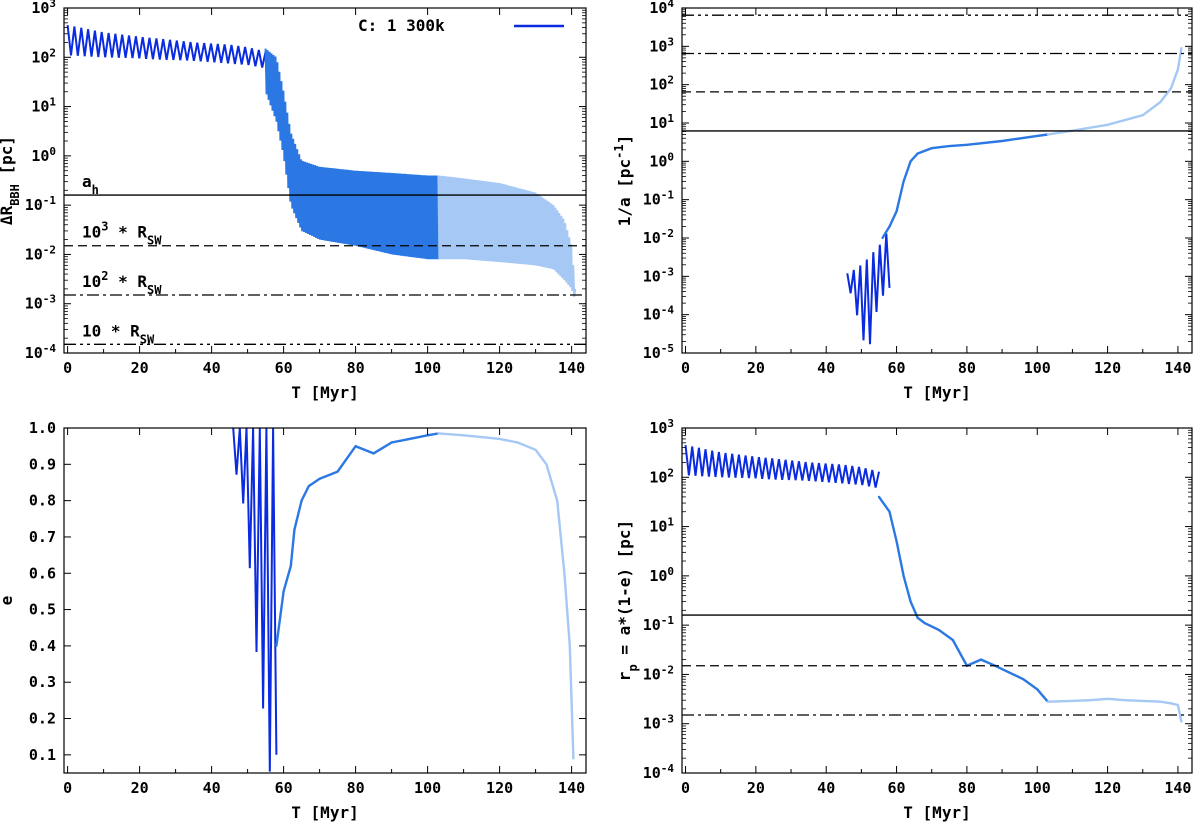 The height and width of the screenshot is (829, 1200). Describe the element at coordinates (42, 755) in the screenshot. I see `text-run: 0.1` at that location.